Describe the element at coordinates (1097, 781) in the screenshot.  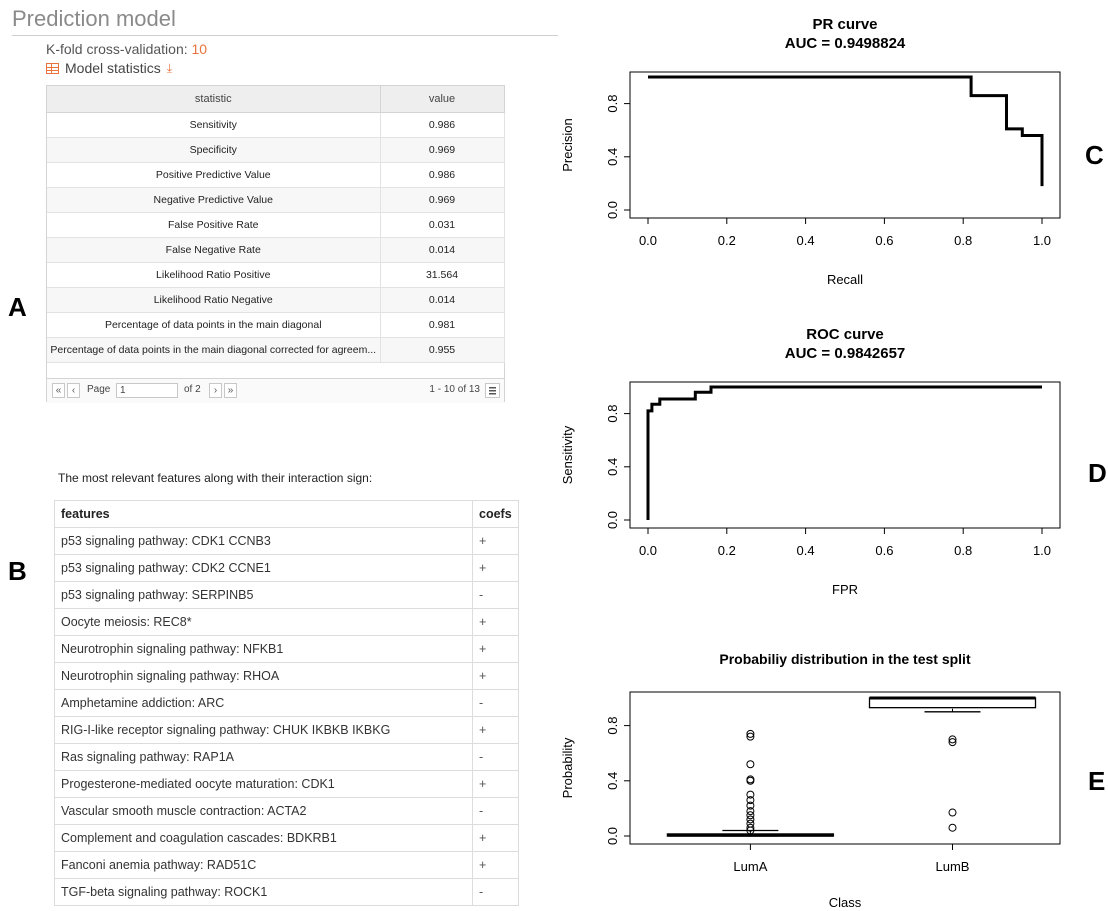
I see `panel-letter-e: E` at that location.